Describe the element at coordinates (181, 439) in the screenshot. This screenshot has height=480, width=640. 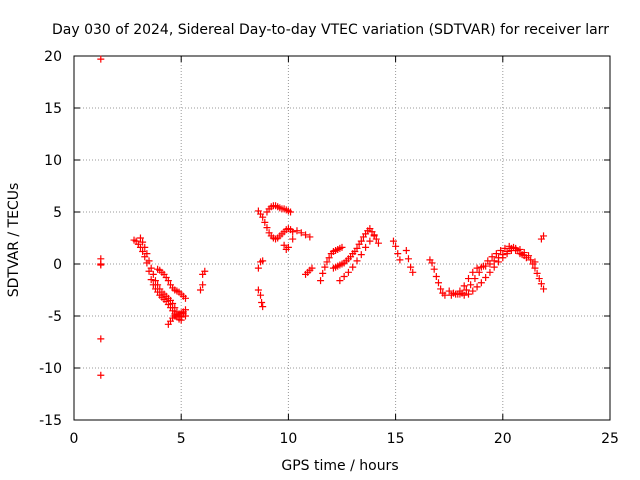
I see `x-tick-label: 5` at that location.